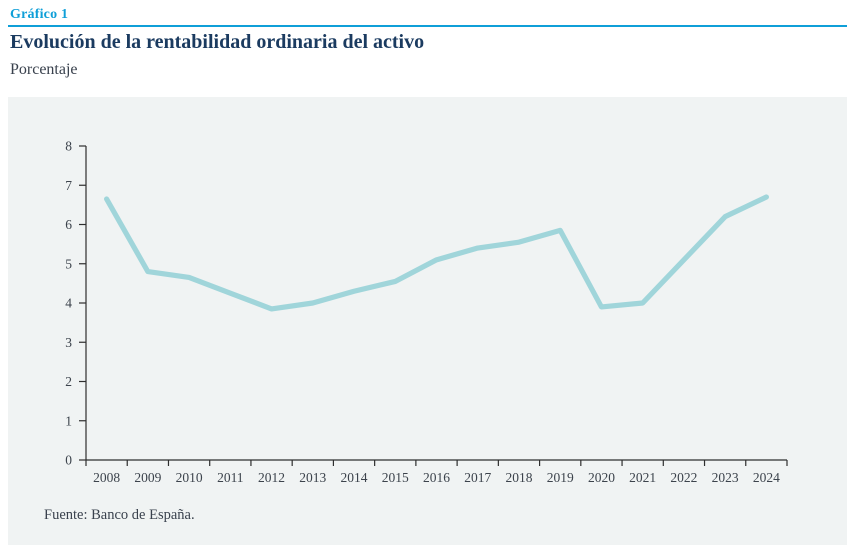  I want to click on svg-text: 5, so click(68, 263).